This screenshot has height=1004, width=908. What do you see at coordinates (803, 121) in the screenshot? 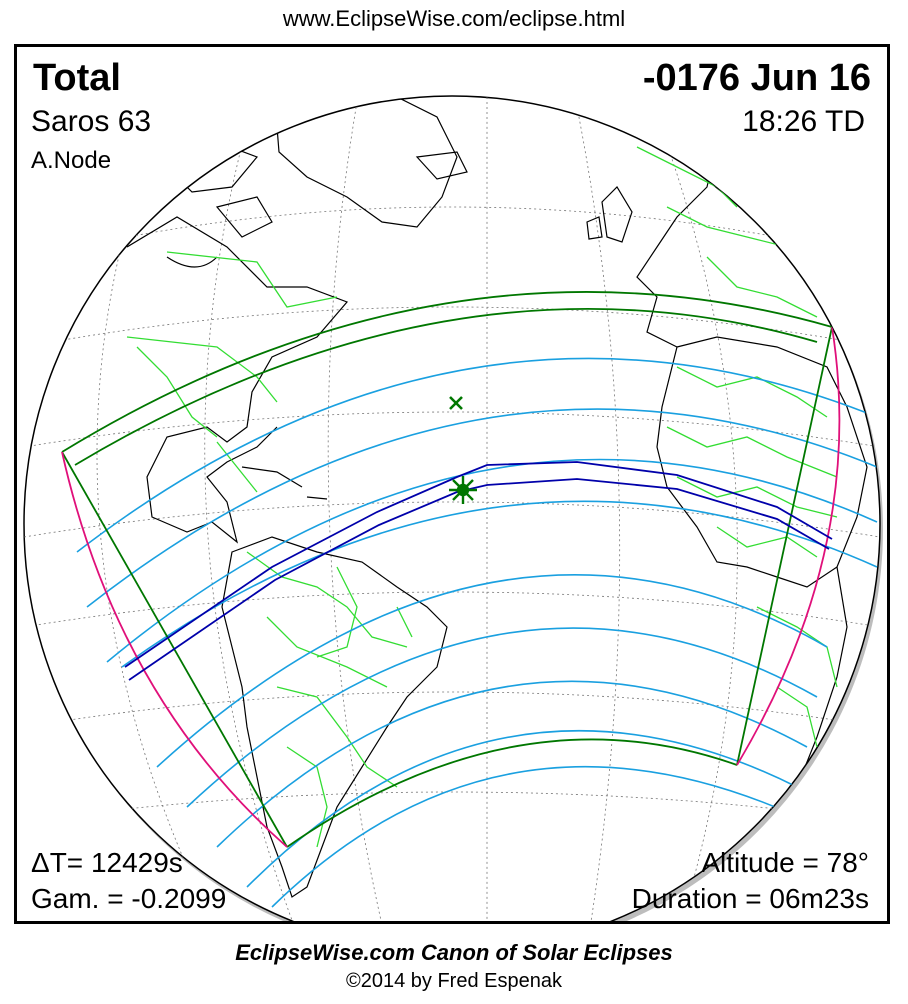
I see `eclipse-time: 18:26 TD` at bounding box center [803, 121].